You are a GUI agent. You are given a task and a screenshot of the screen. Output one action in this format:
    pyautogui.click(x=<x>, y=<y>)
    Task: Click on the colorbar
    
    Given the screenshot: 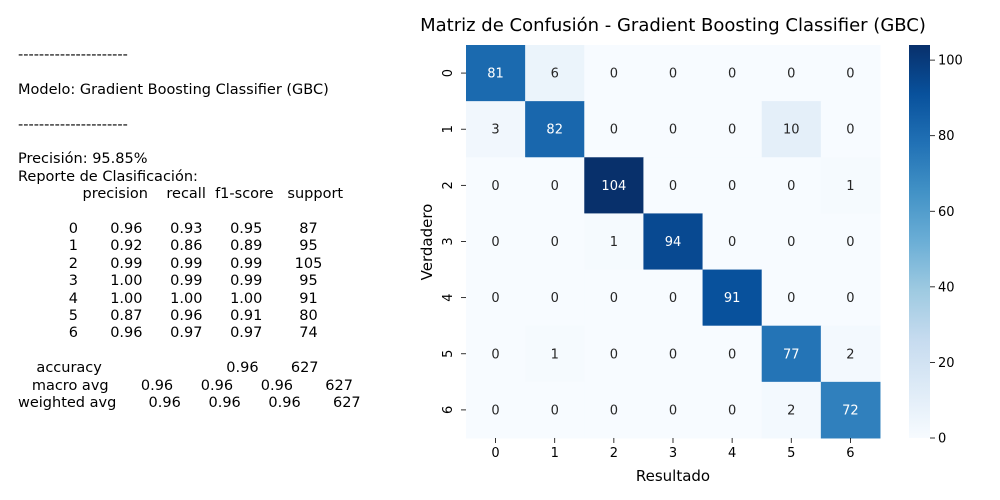 What is the action you would take?
    pyautogui.click(x=919, y=241)
    